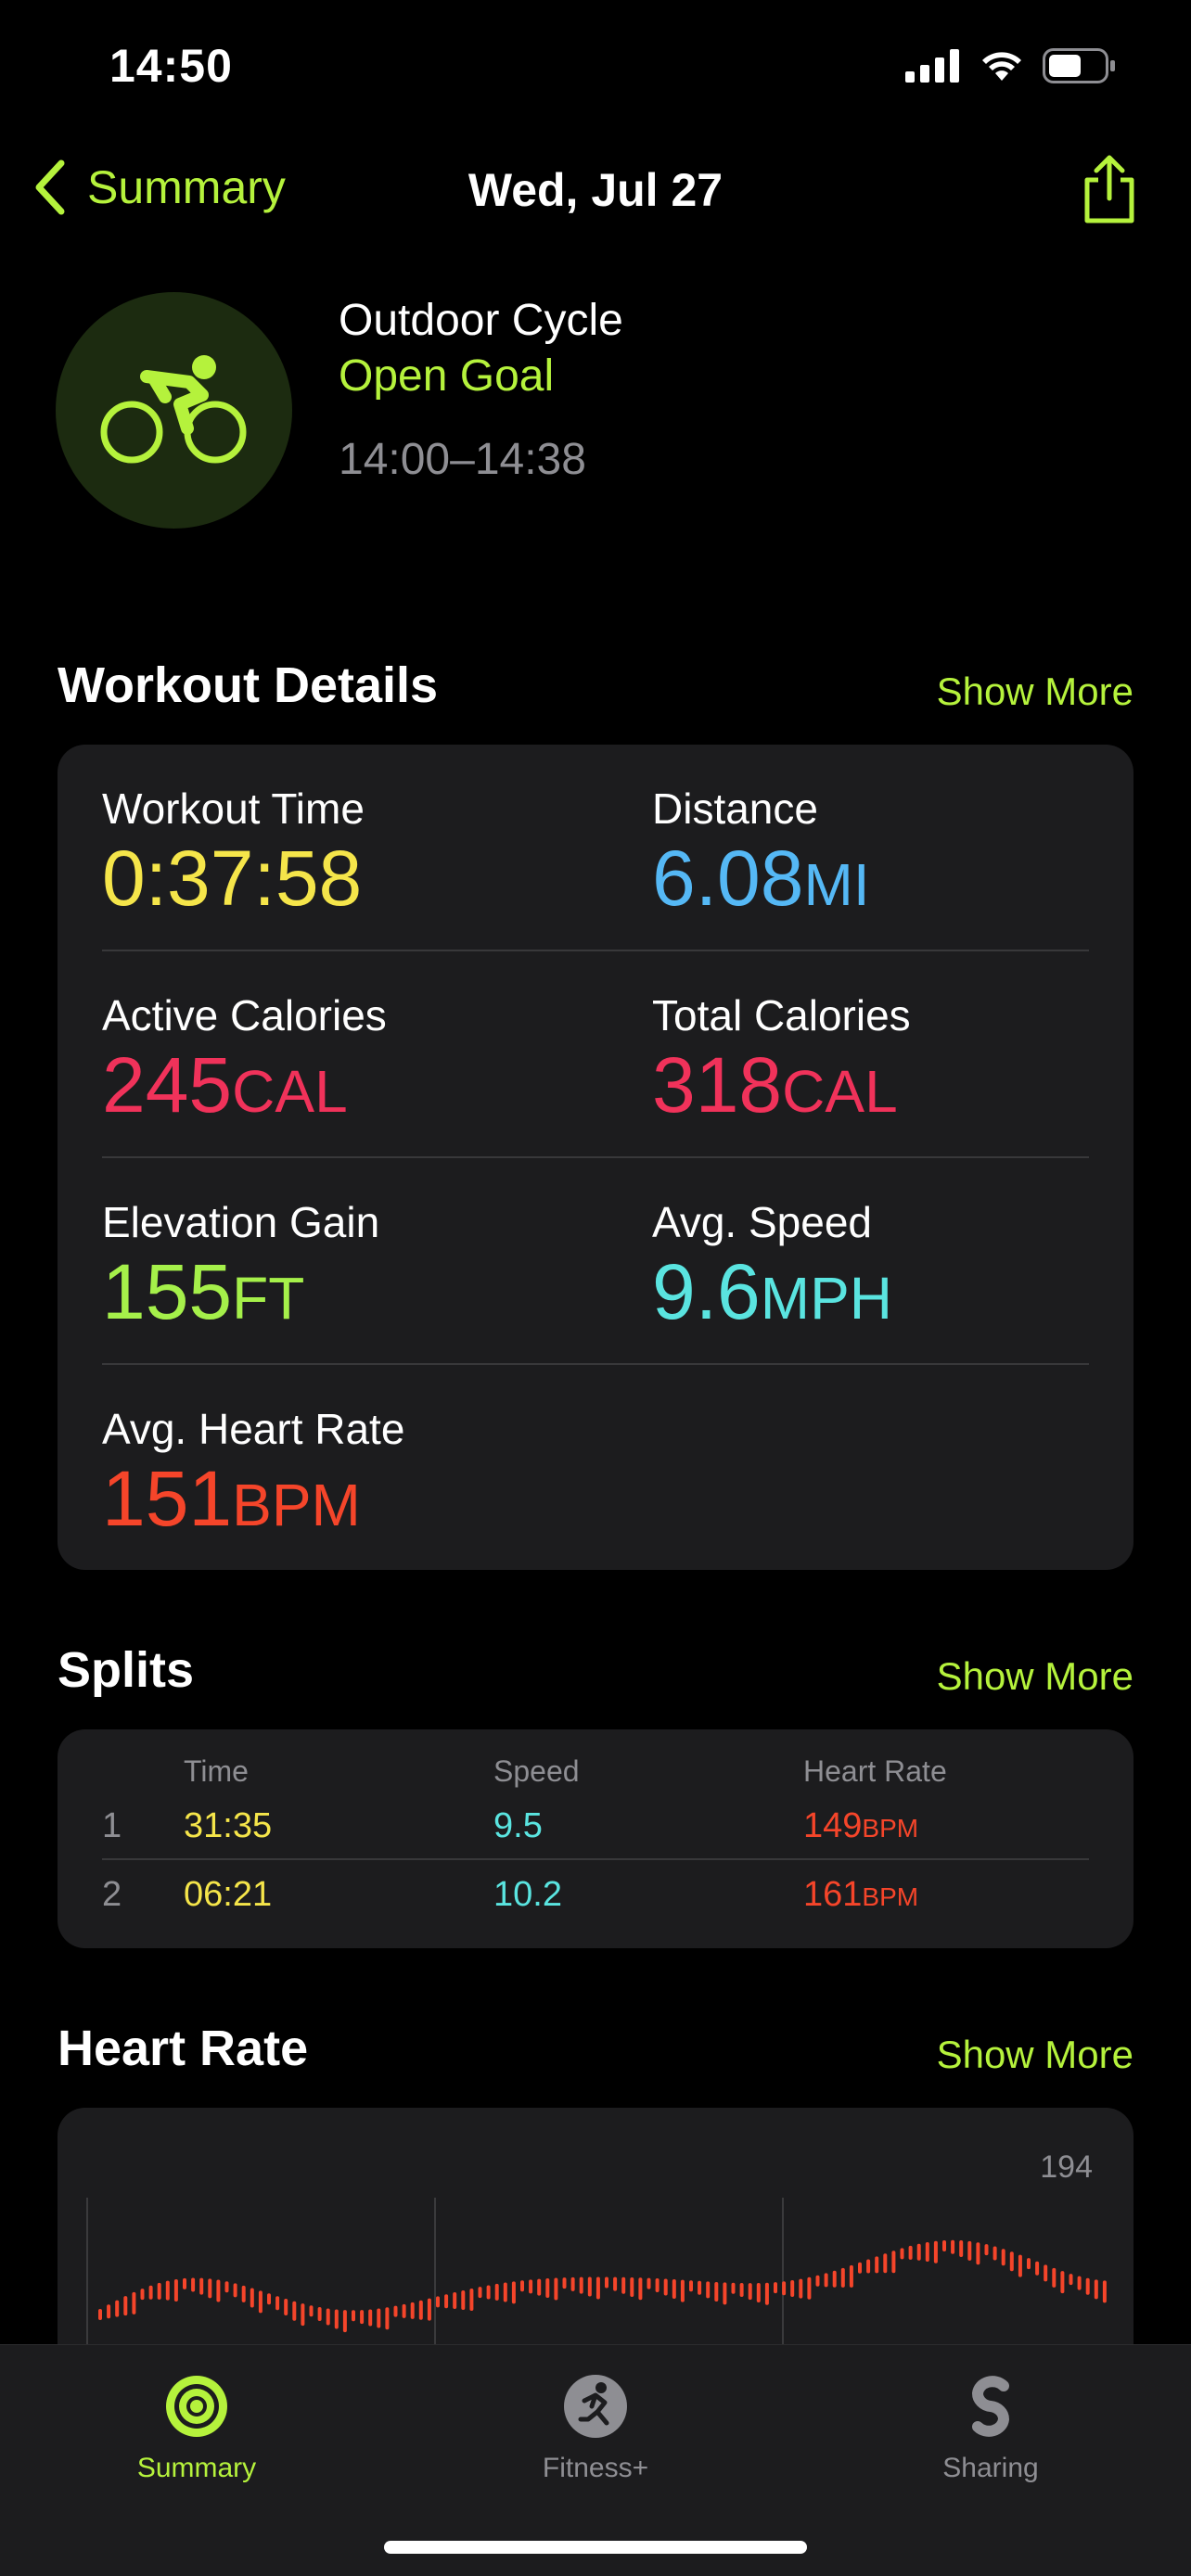 Image resolution: width=1191 pixels, height=2576 pixels. I want to click on metric-label: Distance, so click(735, 809).